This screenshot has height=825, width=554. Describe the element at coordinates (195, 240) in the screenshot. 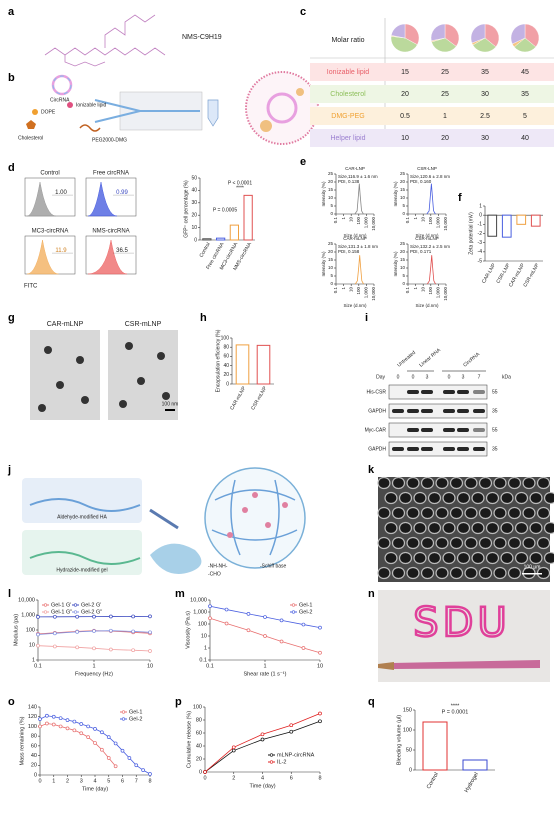

I see `y-tick-label: 0` at that location.